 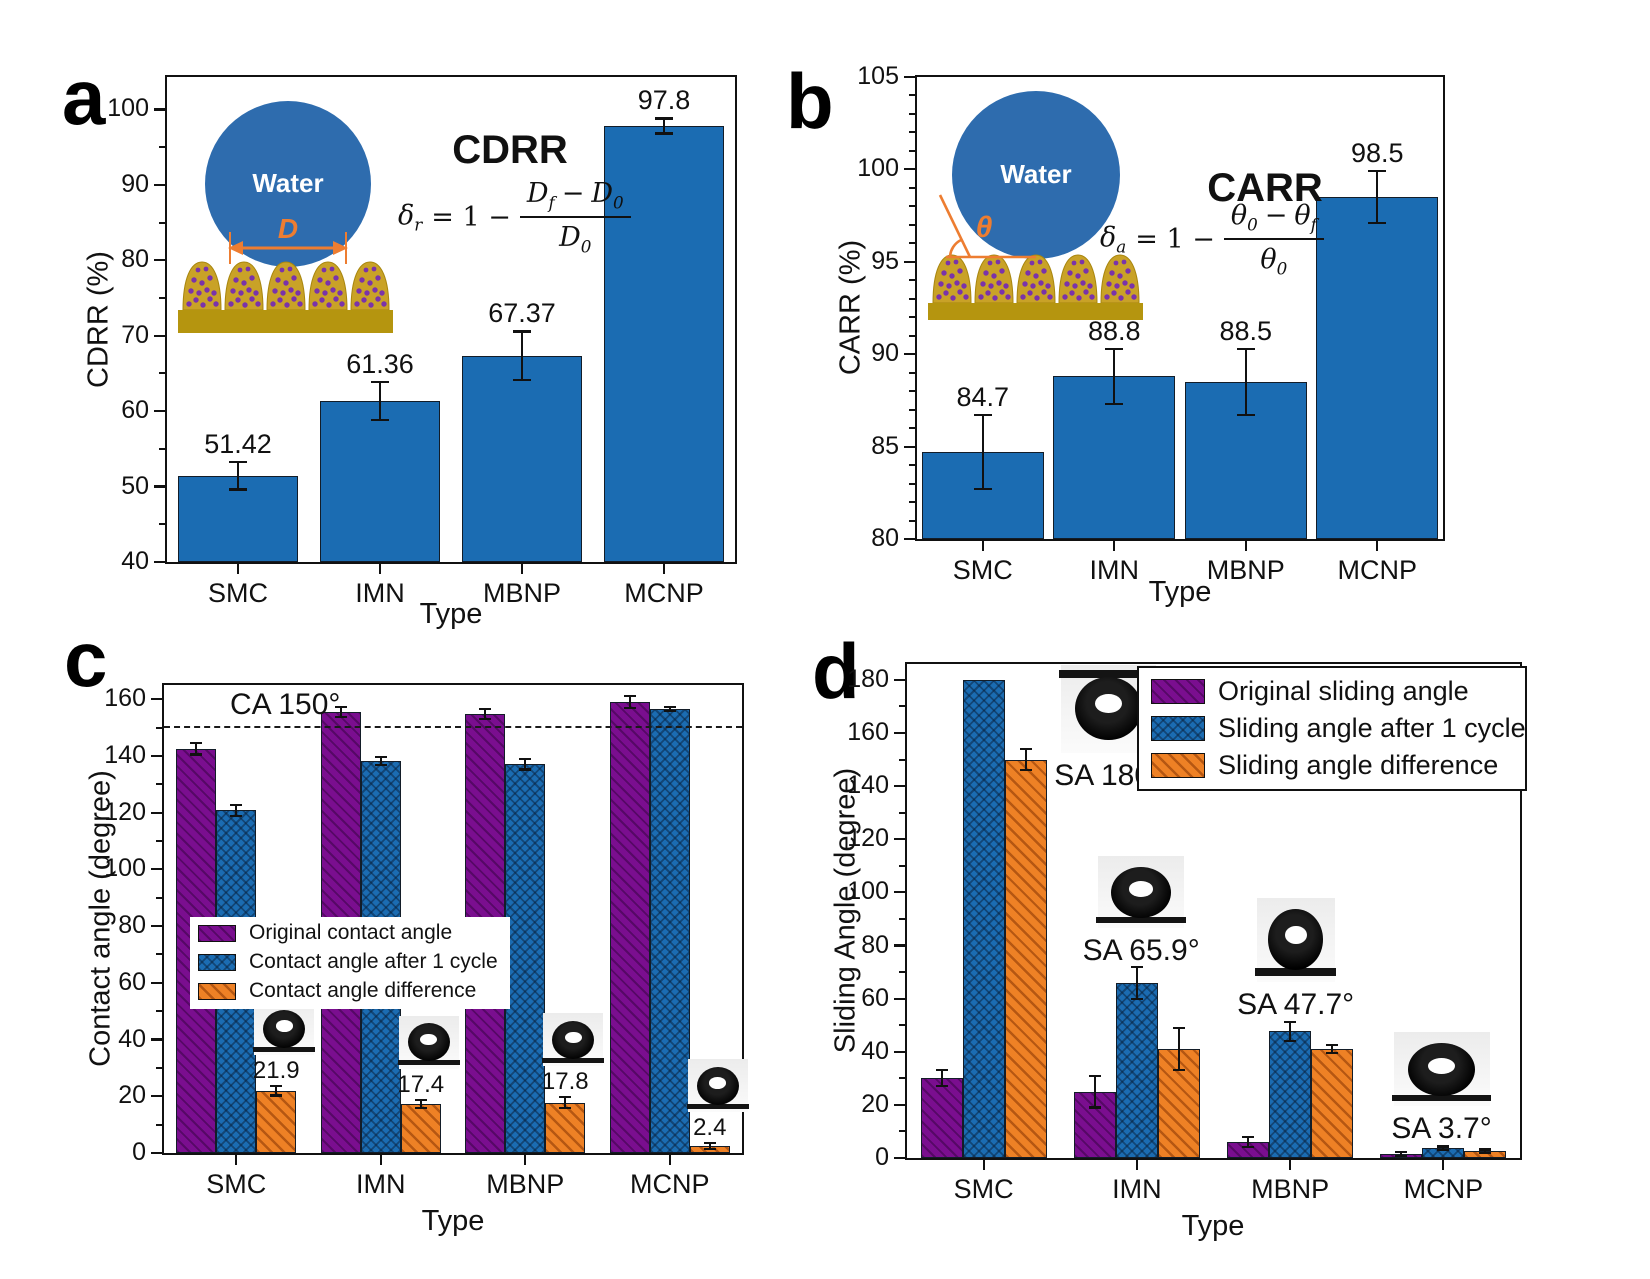 I want to click on water-droplet, so click(x=1036, y=175).